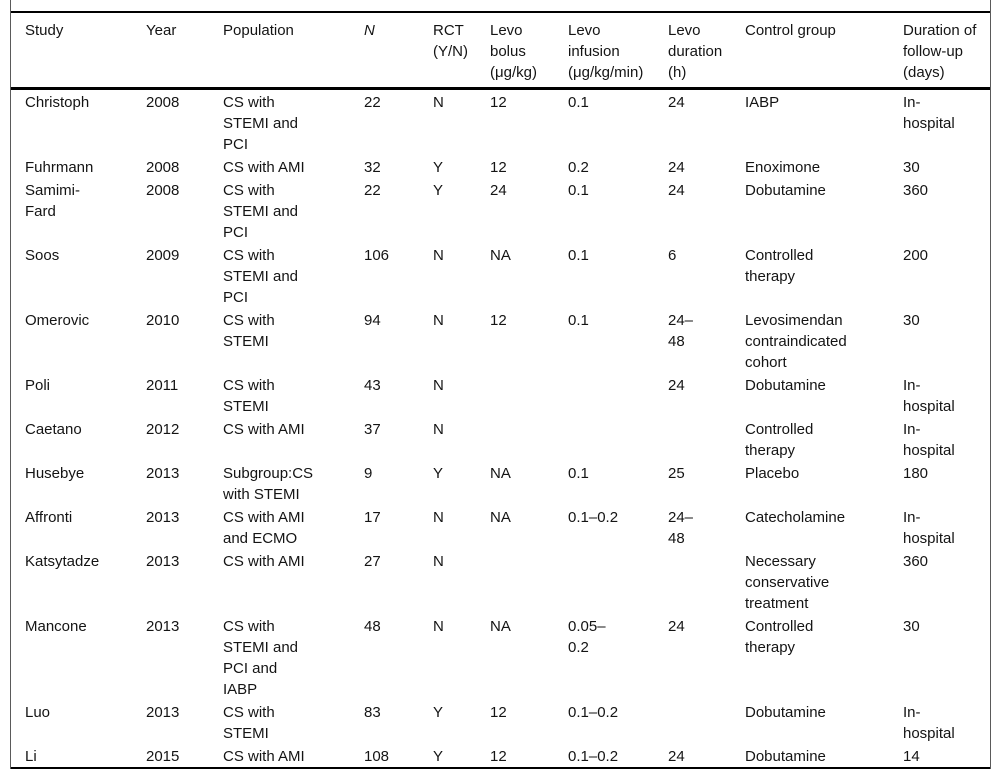 Image resolution: width=1000 pixels, height=781 pixels. I want to click on cell-control-group: Levosimendan contraindicated cohort, so click(796, 341).